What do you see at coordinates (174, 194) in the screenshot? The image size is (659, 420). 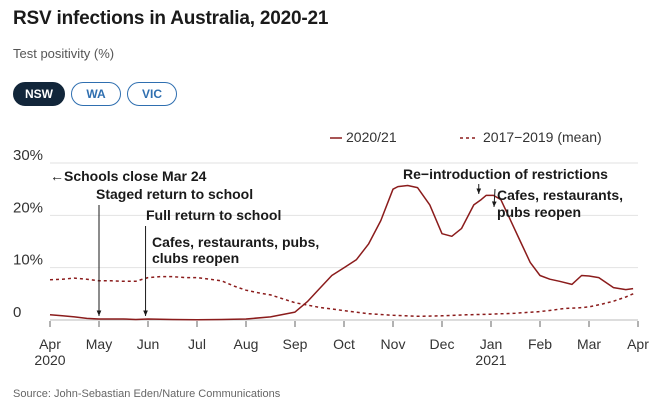 I see `annotation-staged-return: Staged return to school` at bounding box center [174, 194].